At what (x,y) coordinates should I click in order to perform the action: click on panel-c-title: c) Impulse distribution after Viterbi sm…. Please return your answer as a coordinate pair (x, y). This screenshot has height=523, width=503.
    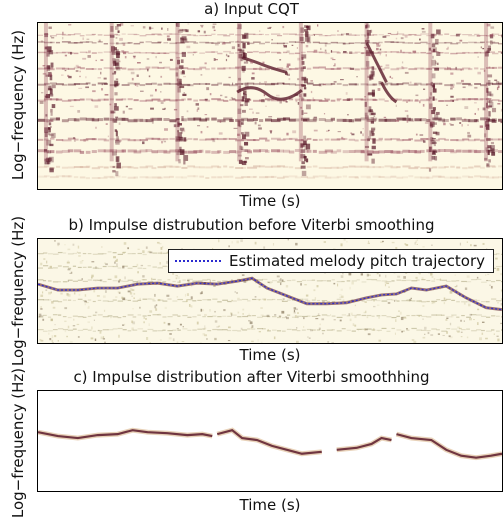
    Looking at the image, I should click on (251, 377).